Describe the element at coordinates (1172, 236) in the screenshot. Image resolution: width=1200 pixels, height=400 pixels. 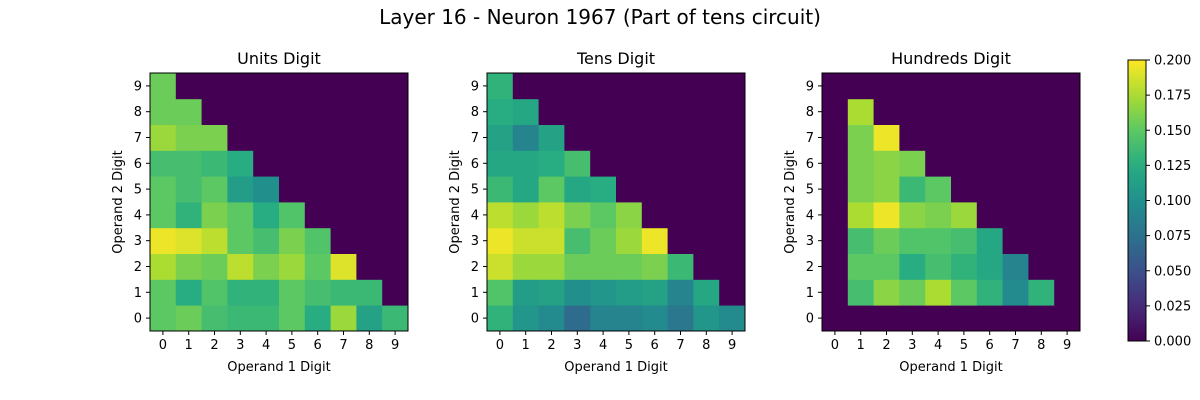
I see `colorbar-tick-label: 0.075` at that location.